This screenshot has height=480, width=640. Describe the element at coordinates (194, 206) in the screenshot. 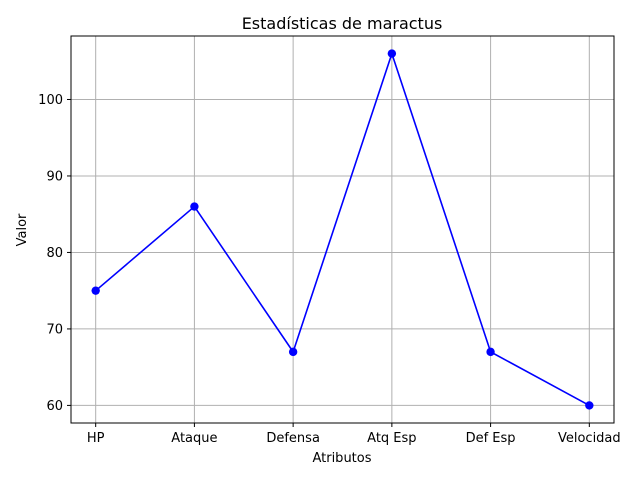

I see `data-point-ataque` at that location.